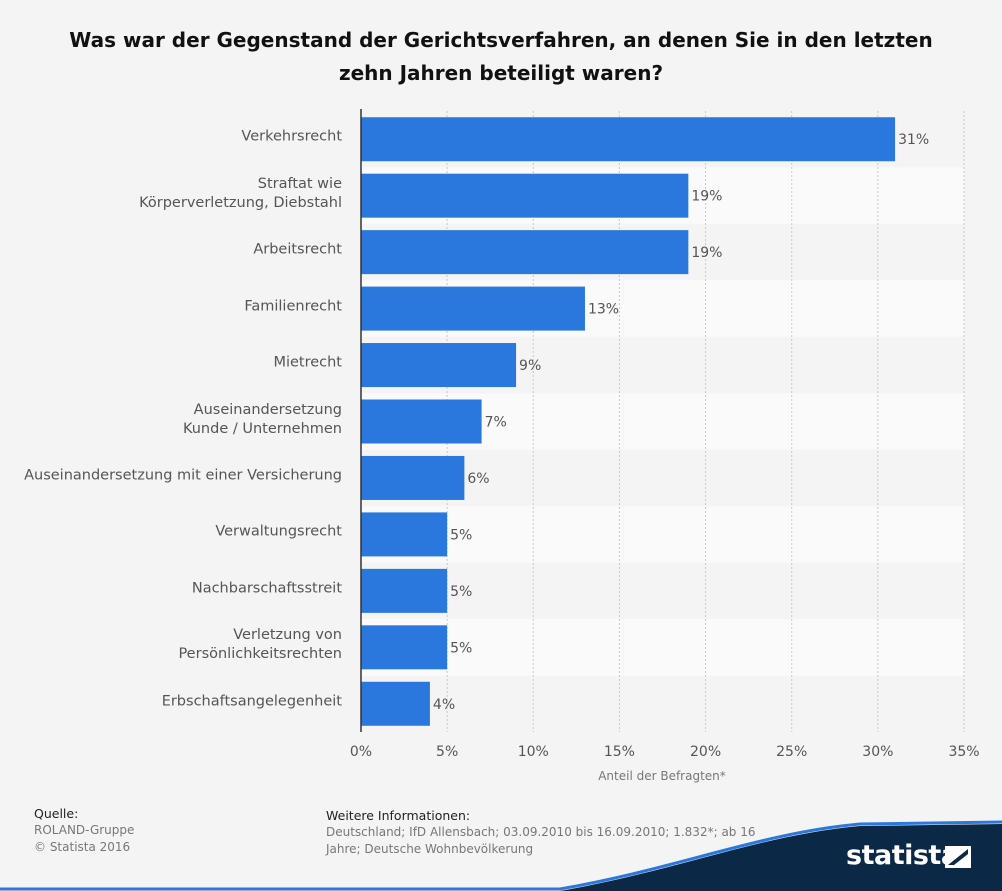 The width and height of the screenshot is (1002, 891). Describe the element at coordinates (662, 776) in the screenshot. I see `x-axis-title: Anteil der Befragten*` at that location.